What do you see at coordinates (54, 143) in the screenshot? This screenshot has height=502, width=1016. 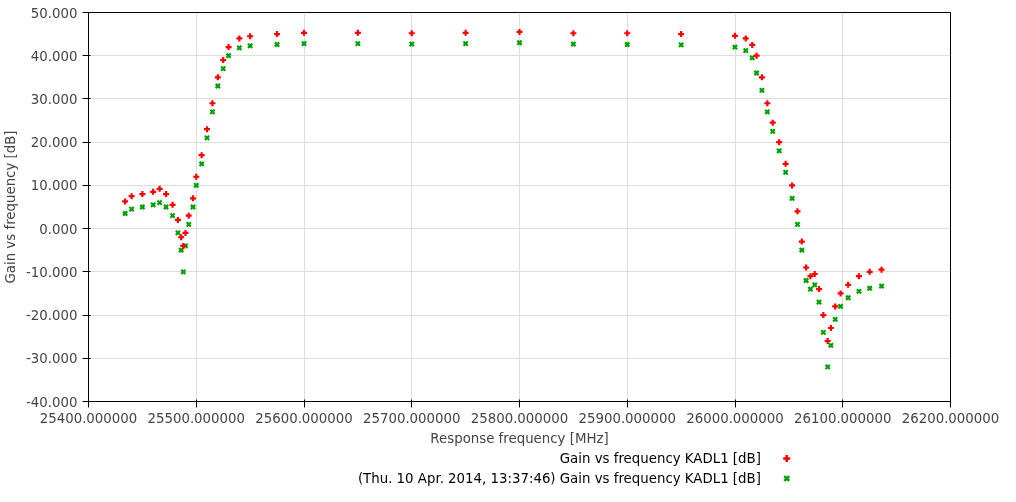 I see `y-tick-label: 20.000` at bounding box center [54, 143].